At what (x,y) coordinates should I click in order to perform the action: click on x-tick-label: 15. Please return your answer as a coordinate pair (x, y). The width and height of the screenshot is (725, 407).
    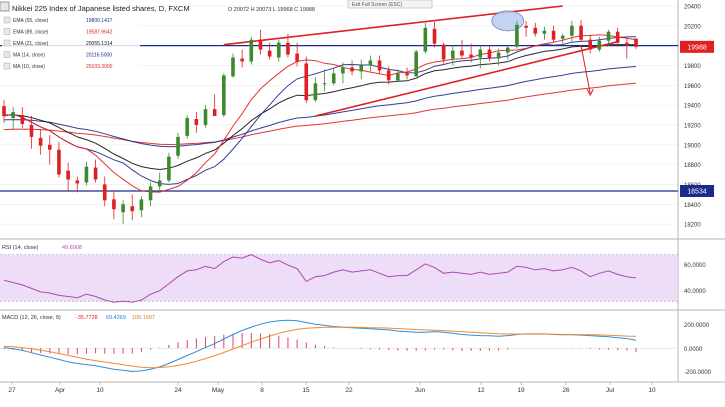
    Looking at the image, I should click on (306, 390).